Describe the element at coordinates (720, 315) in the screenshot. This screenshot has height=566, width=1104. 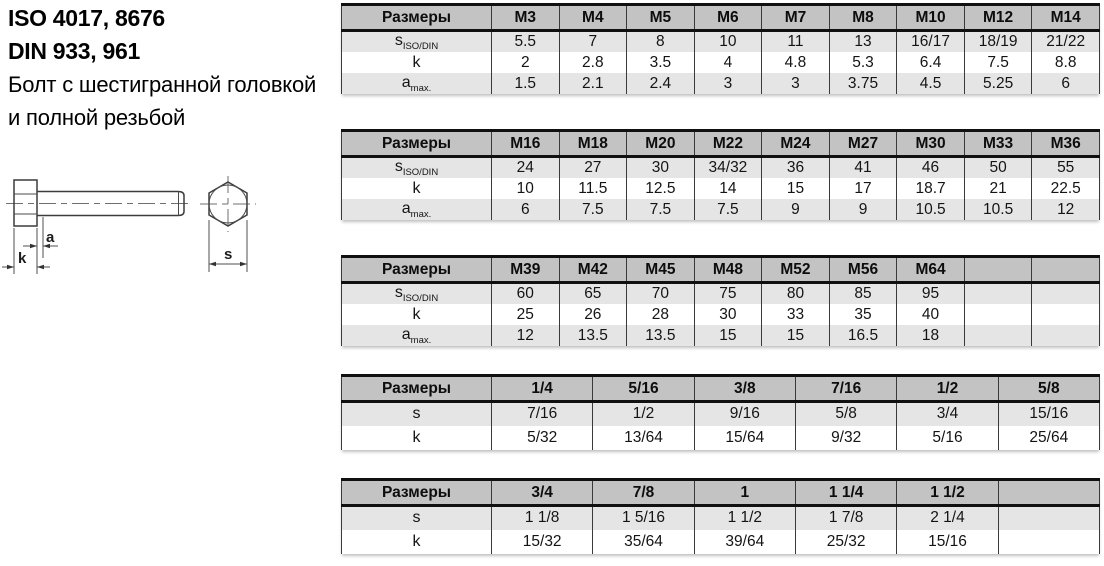
I see `data-row: k 25 26 28 30 33 35 40` at that location.